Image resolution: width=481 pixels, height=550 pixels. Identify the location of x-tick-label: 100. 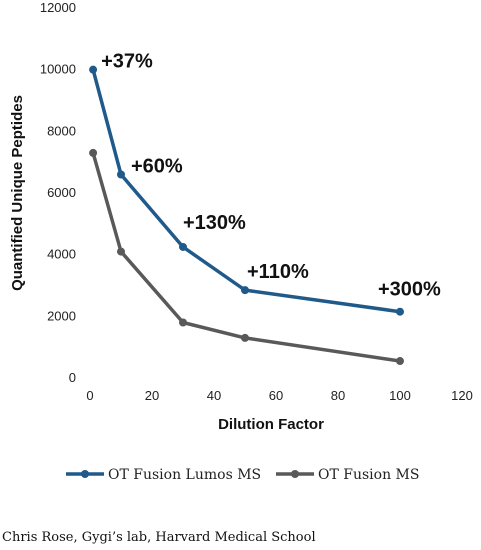
(400, 395).